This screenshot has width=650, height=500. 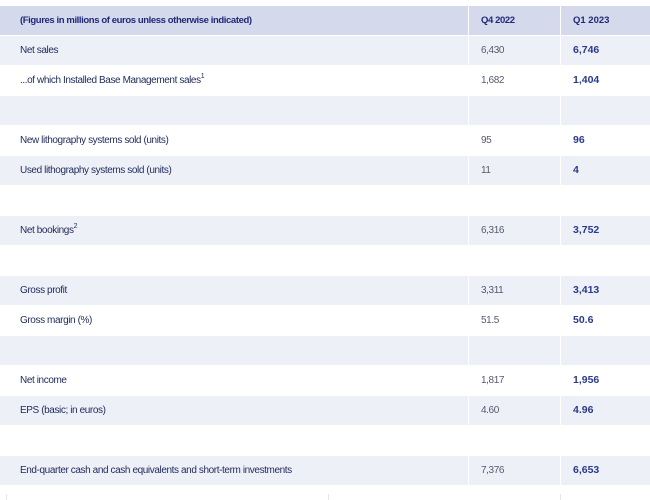 I want to click on column-divider-q1, so click(x=560, y=251).